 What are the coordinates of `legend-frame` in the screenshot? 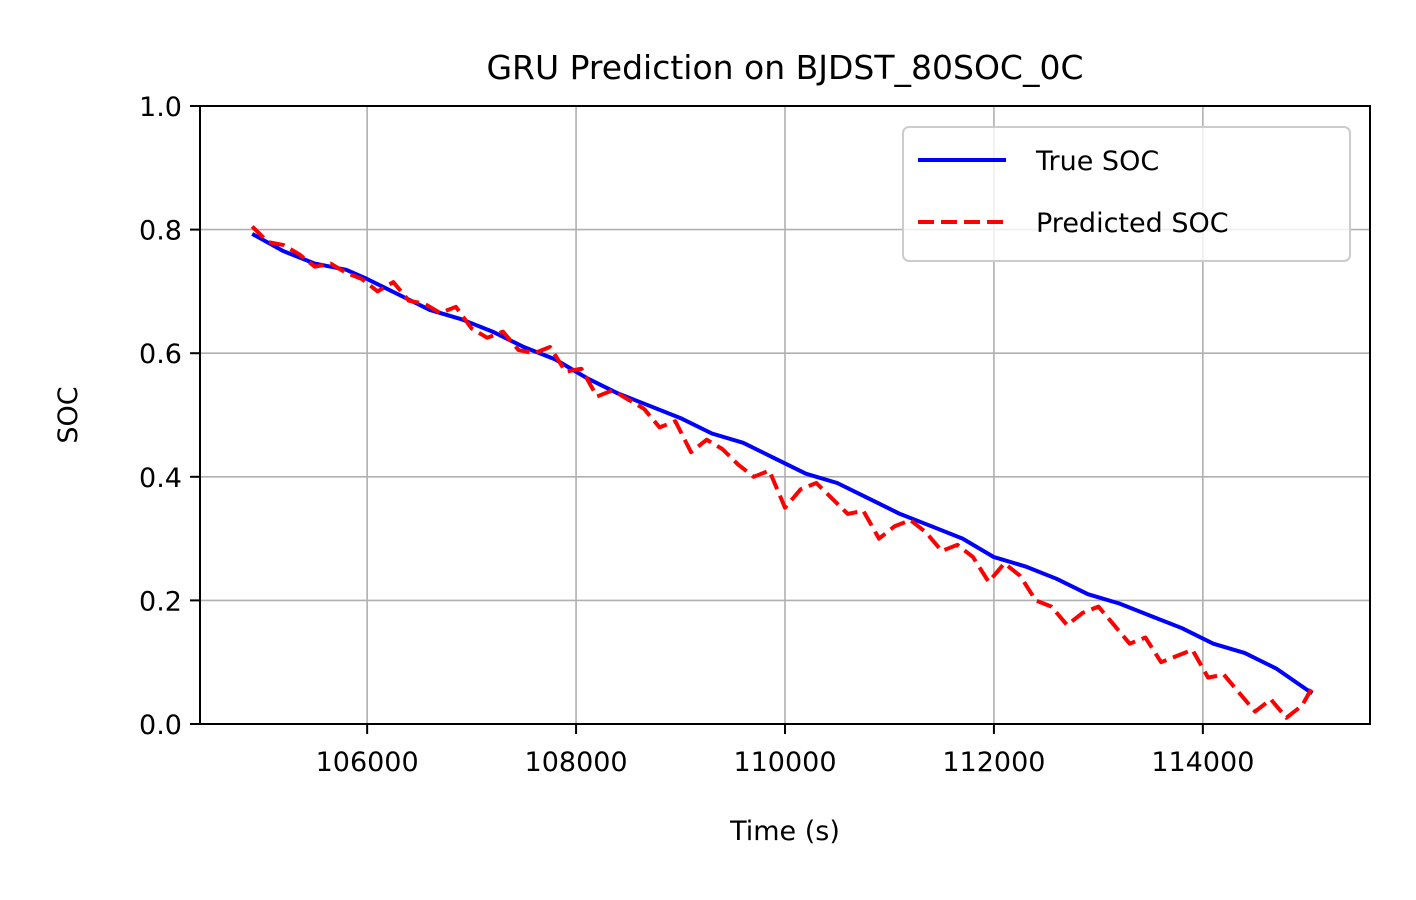 It's located at (1126, 194).